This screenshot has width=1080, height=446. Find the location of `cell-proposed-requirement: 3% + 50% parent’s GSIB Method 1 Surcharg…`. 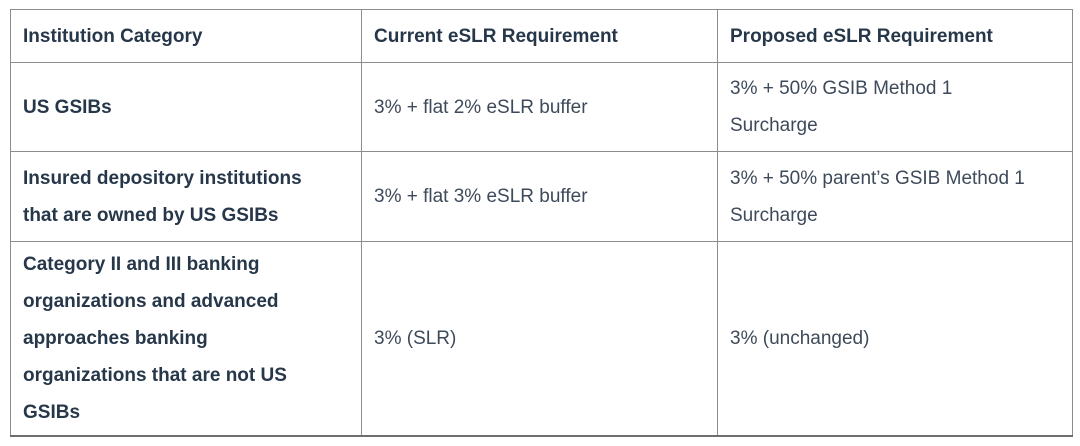

cell-proposed-requirement: 3% + 50% parent’s GSIB Method 1 Surcharg… is located at coordinates (895, 196).